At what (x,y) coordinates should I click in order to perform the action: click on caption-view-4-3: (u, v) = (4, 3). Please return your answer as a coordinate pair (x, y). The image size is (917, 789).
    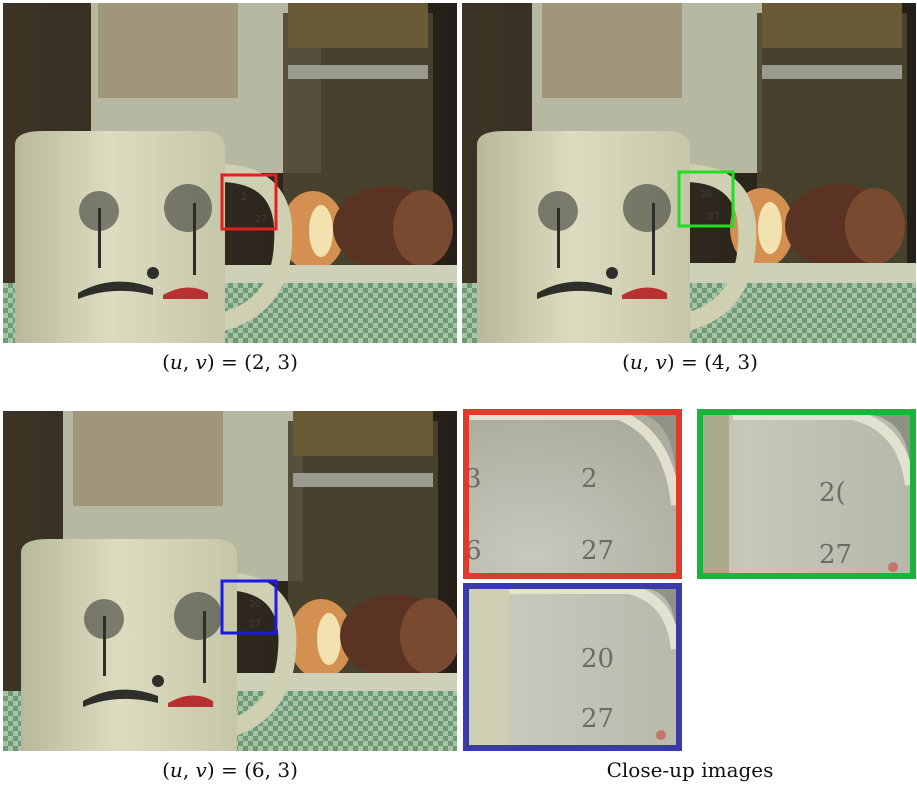
    Looking at the image, I should click on (690, 362).